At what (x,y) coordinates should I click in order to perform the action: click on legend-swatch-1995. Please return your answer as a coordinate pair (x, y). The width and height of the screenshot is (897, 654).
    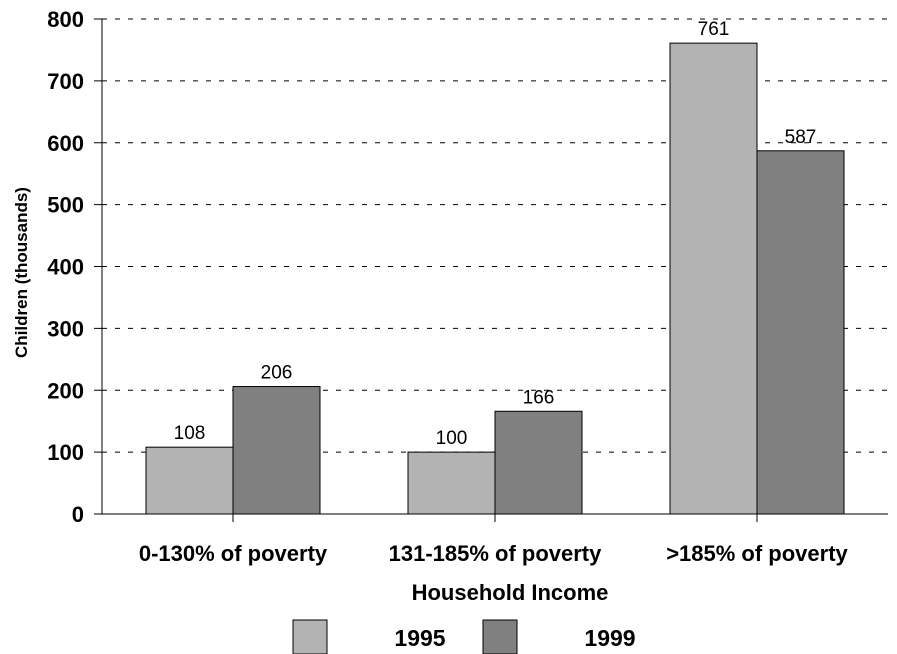
    Looking at the image, I should click on (310, 636).